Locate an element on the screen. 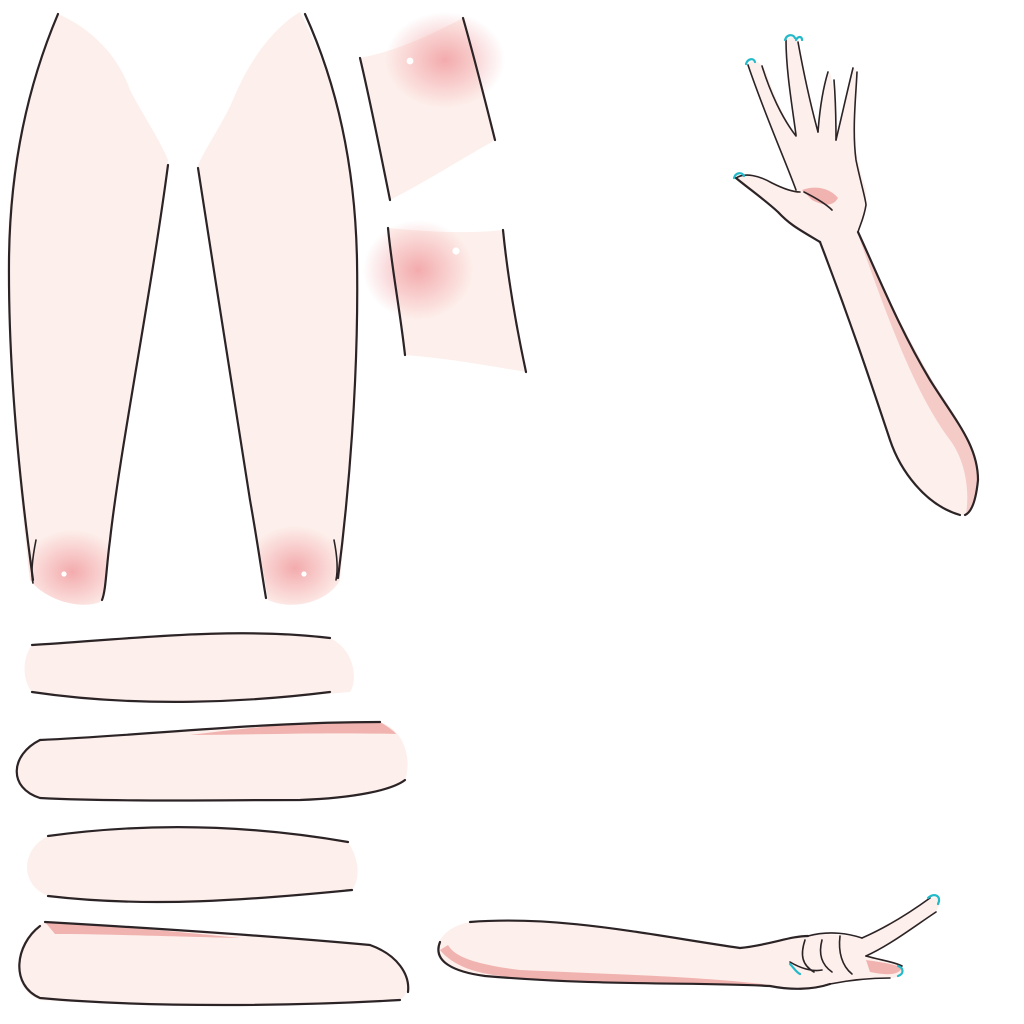  knee-blush-left is located at coordinates (72, 567).